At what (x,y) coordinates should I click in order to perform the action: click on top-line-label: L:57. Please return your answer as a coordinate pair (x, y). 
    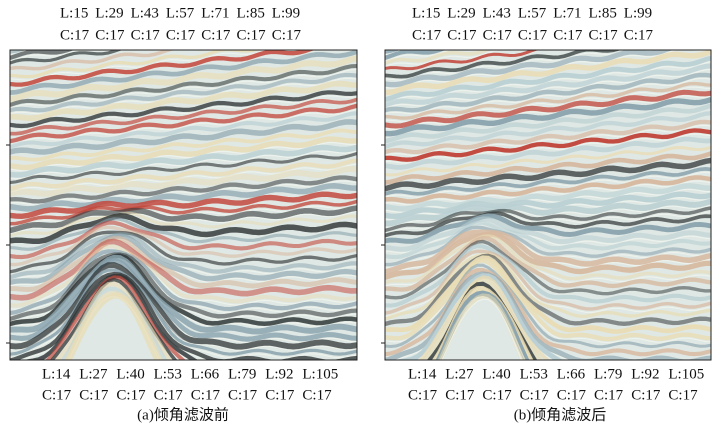
    Looking at the image, I should click on (532, 13).